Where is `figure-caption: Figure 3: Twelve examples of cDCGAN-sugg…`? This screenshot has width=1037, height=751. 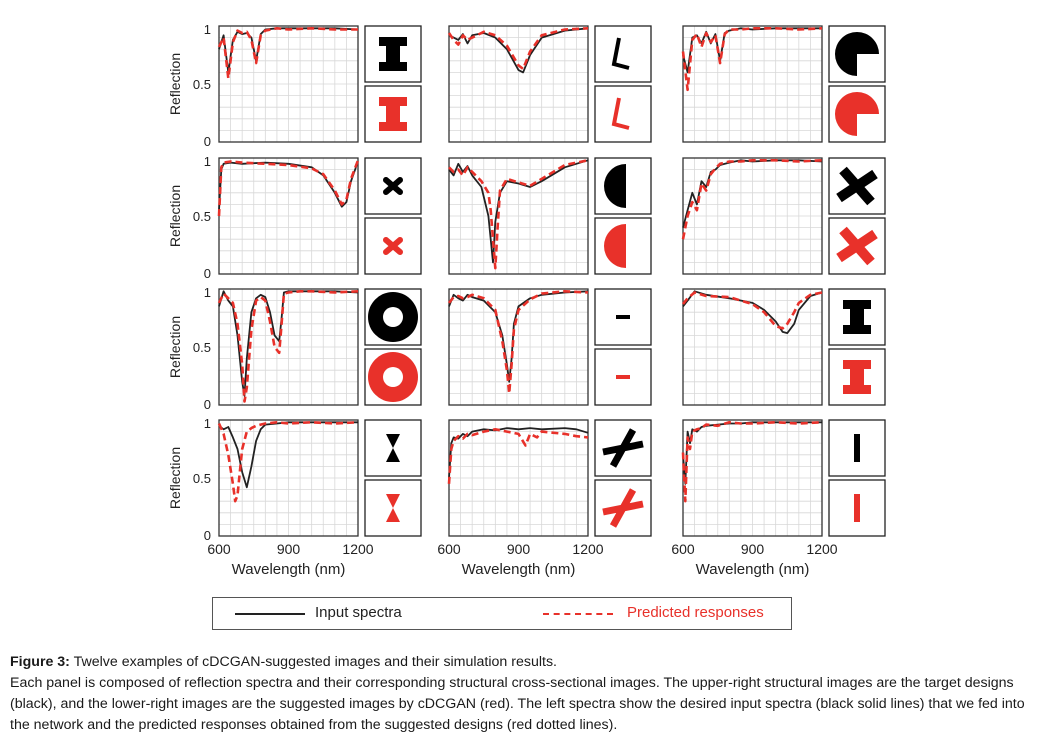
figure-caption: Figure 3: Twelve examples of cDCGAN-sugg… is located at coordinates (520, 694).